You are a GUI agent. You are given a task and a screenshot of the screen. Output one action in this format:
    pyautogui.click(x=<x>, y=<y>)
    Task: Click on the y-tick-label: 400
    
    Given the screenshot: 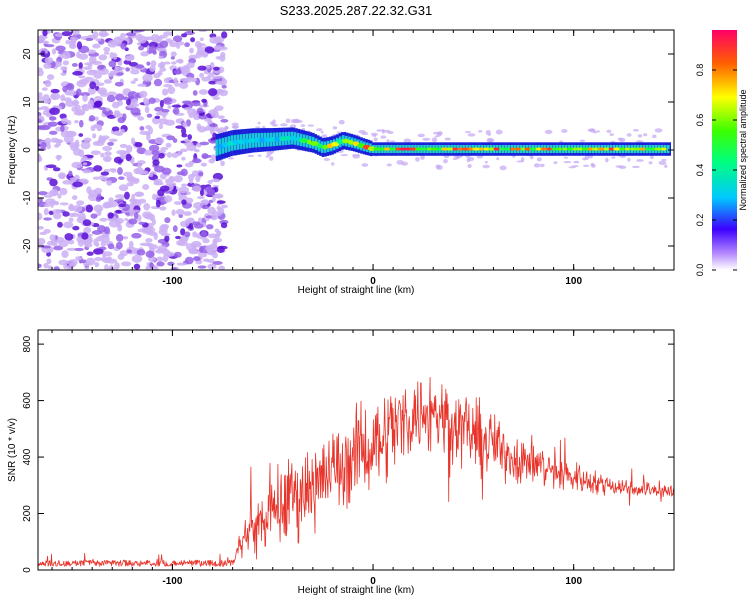 What is the action you would take?
    pyautogui.click(x=27, y=456)
    